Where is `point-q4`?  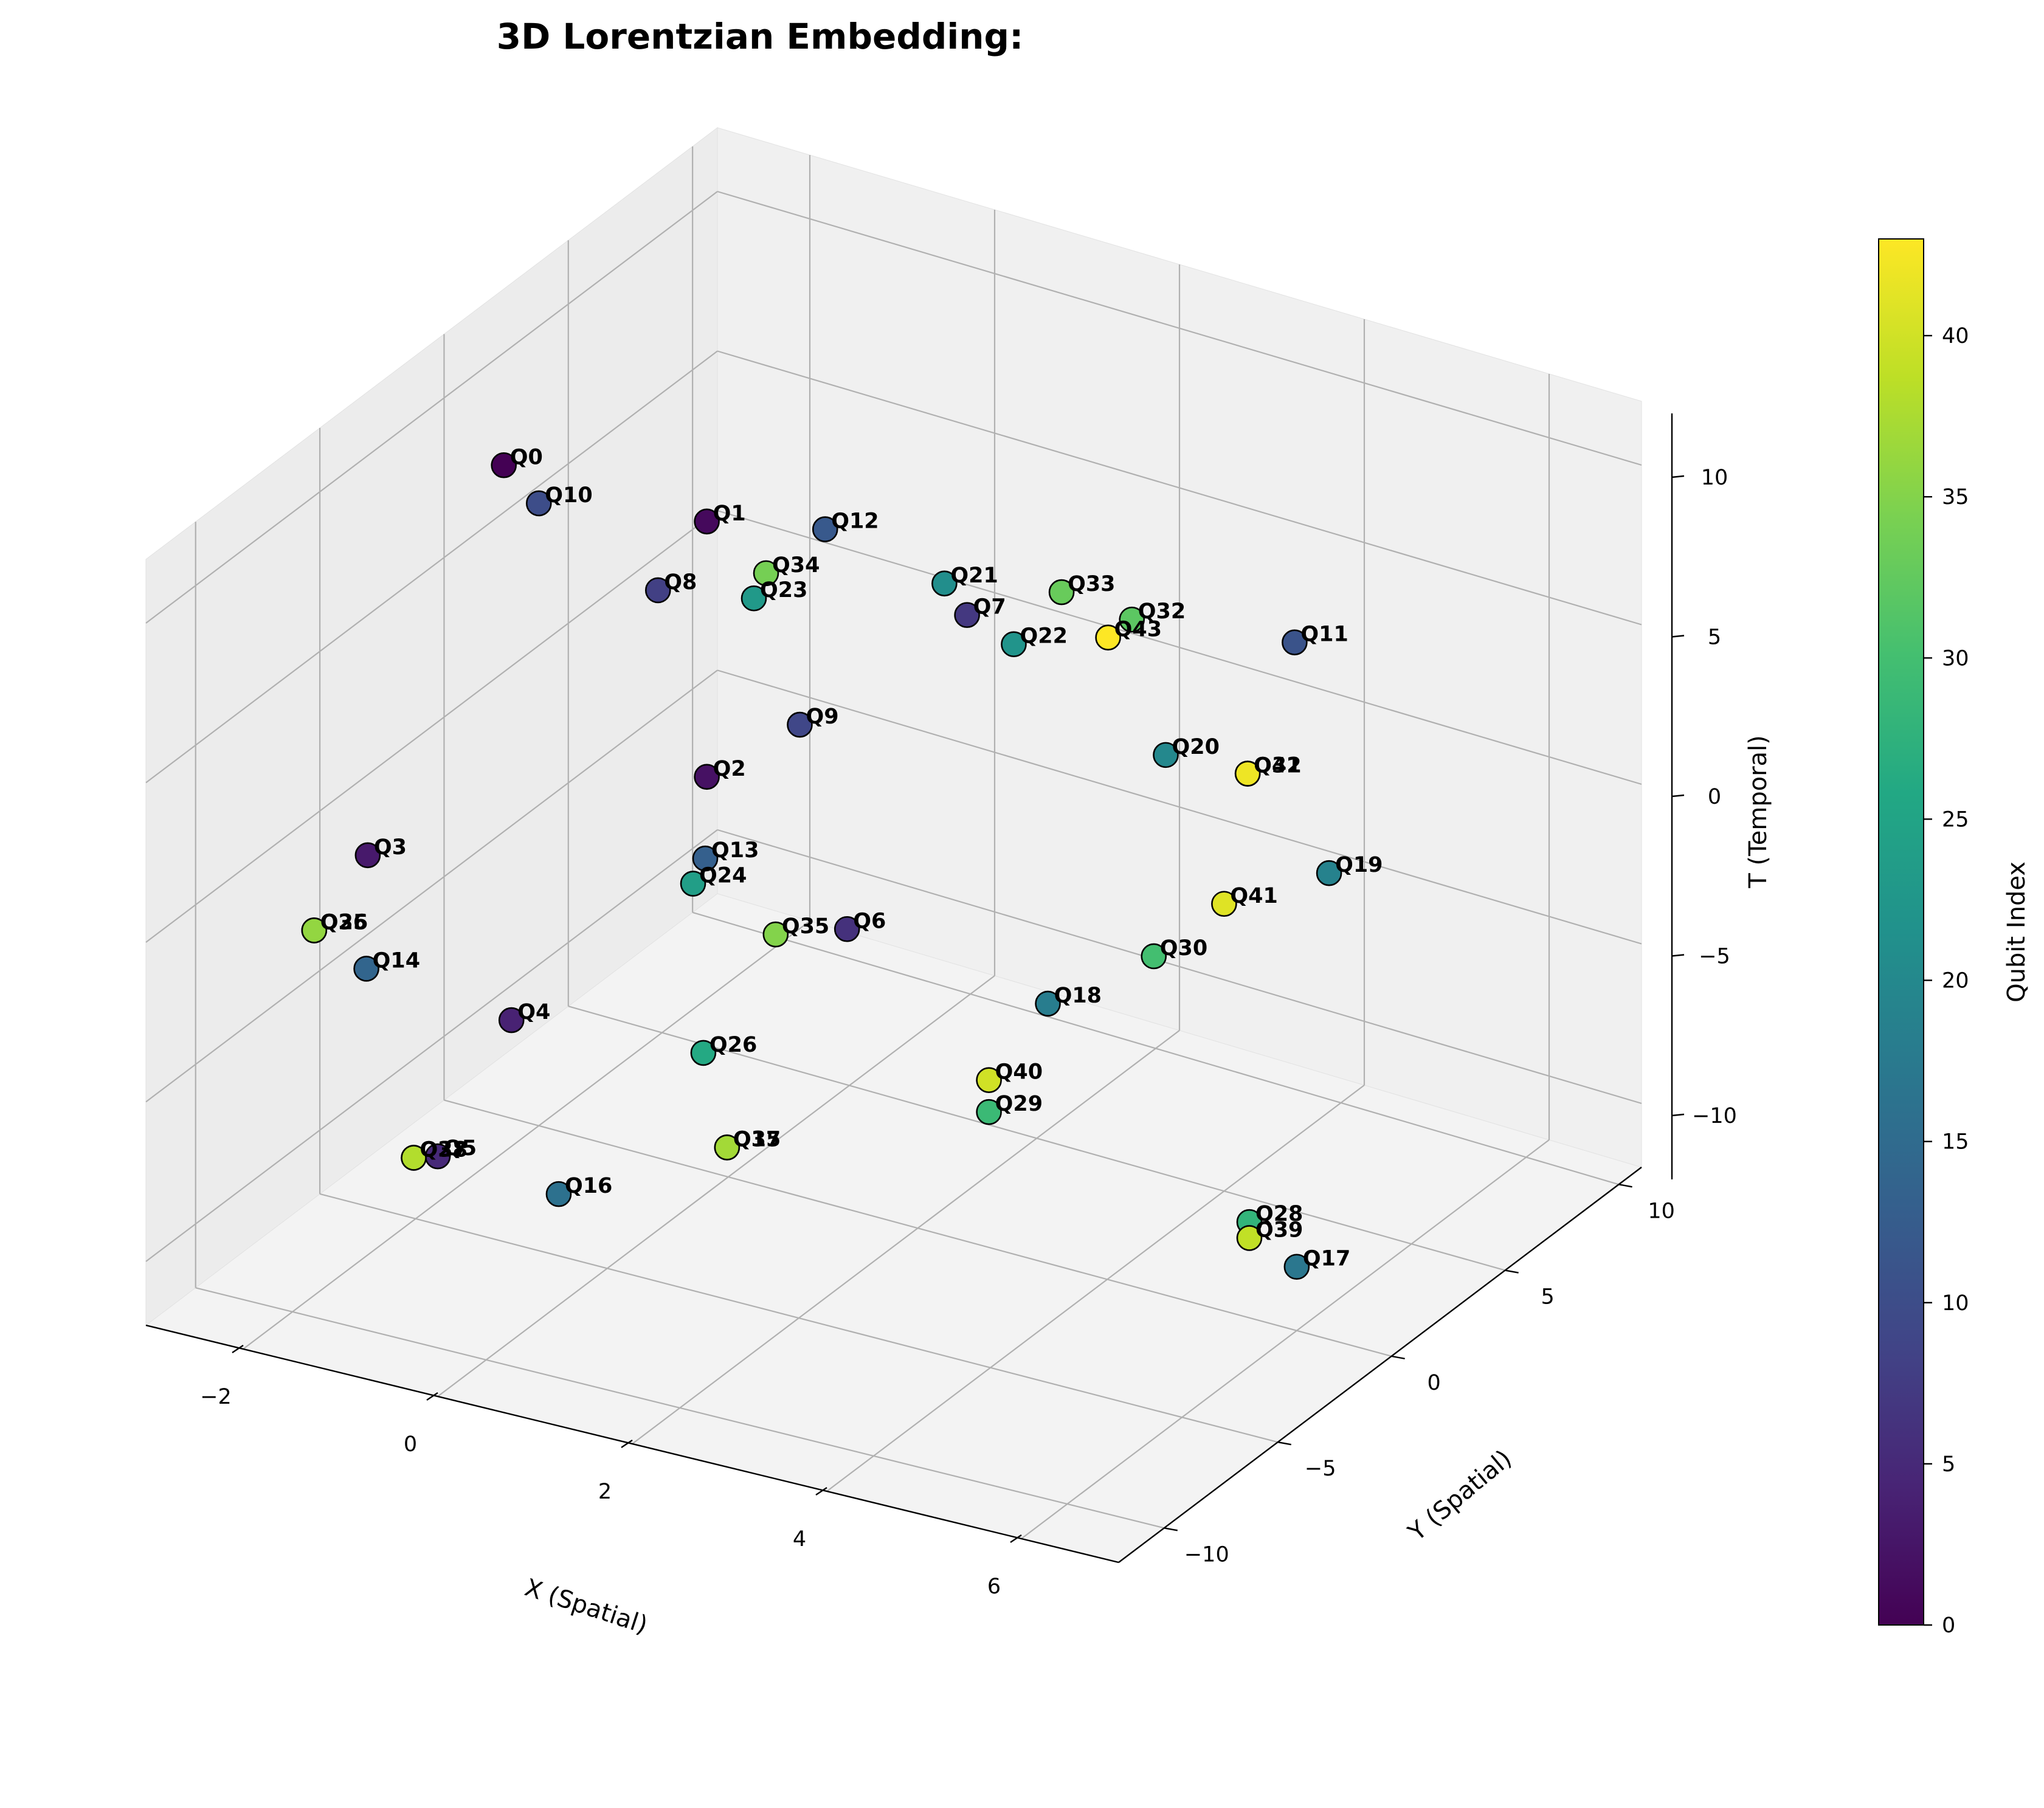
point-q4 is located at coordinates (512, 1020).